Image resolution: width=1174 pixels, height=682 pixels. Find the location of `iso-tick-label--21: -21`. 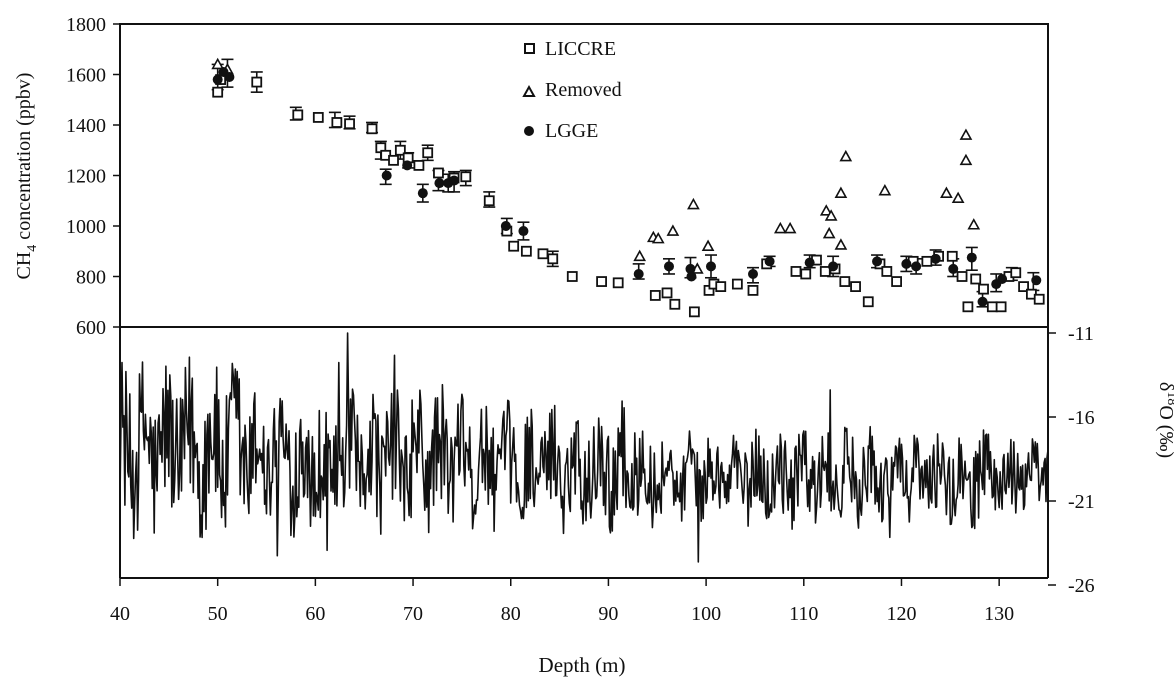

iso-tick-label--21: -21 is located at coordinates (1081, 502).